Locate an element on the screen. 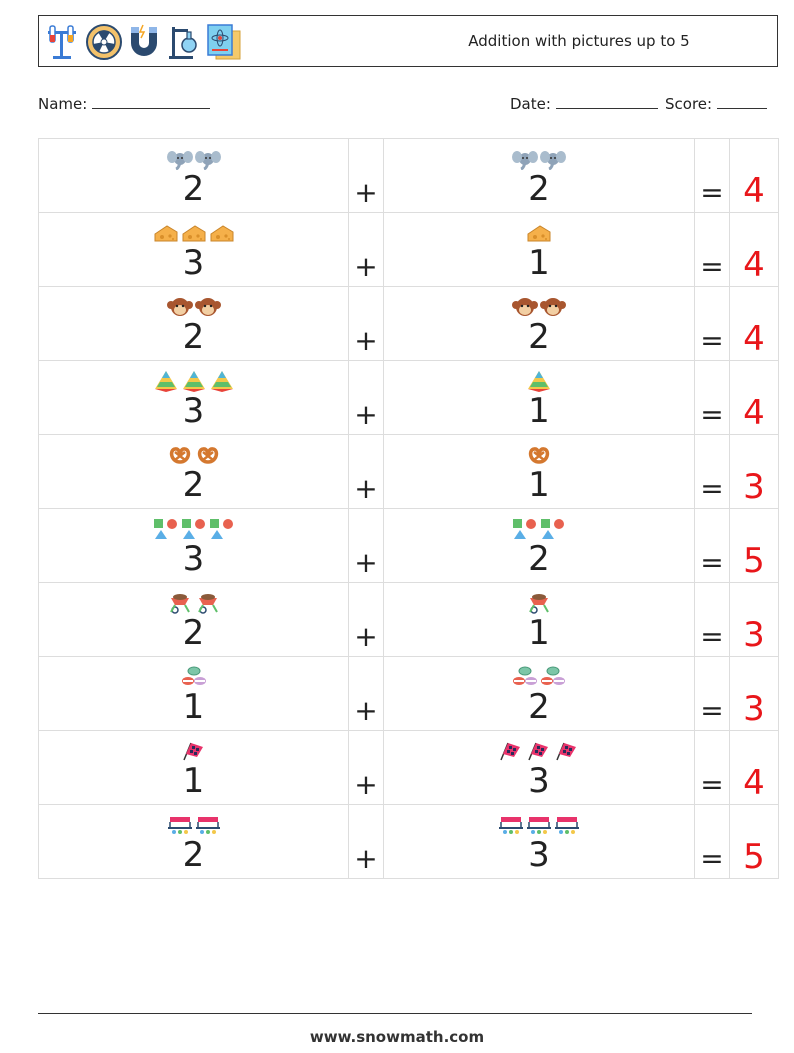  addend-b: 2 is located at coordinates (539, 189).